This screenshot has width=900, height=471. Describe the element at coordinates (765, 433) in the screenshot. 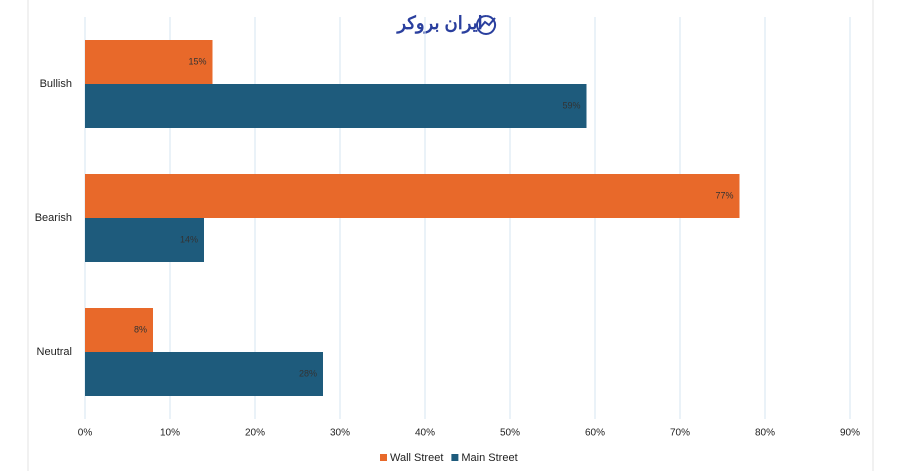

I see `x-tick-label: 80%` at that location.